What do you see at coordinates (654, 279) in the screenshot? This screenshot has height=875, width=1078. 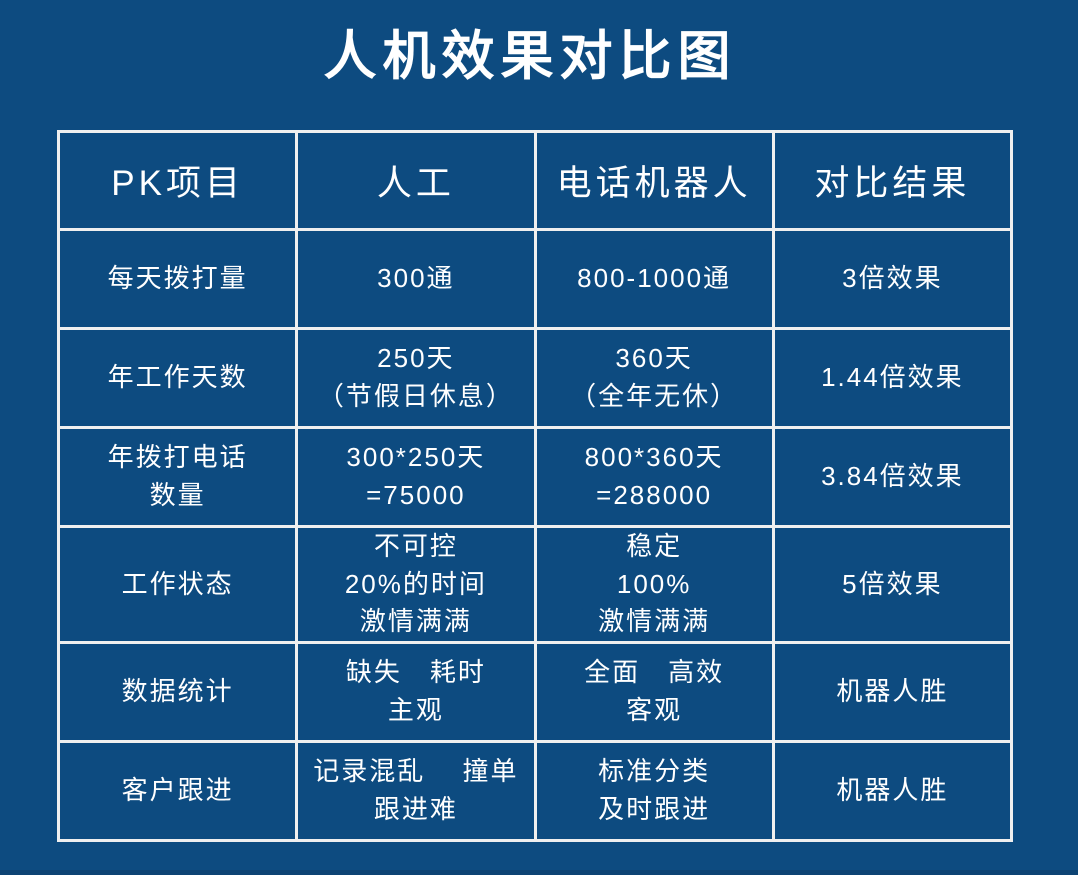 I see `cell-robot: 800-1000通` at bounding box center [654, 279].